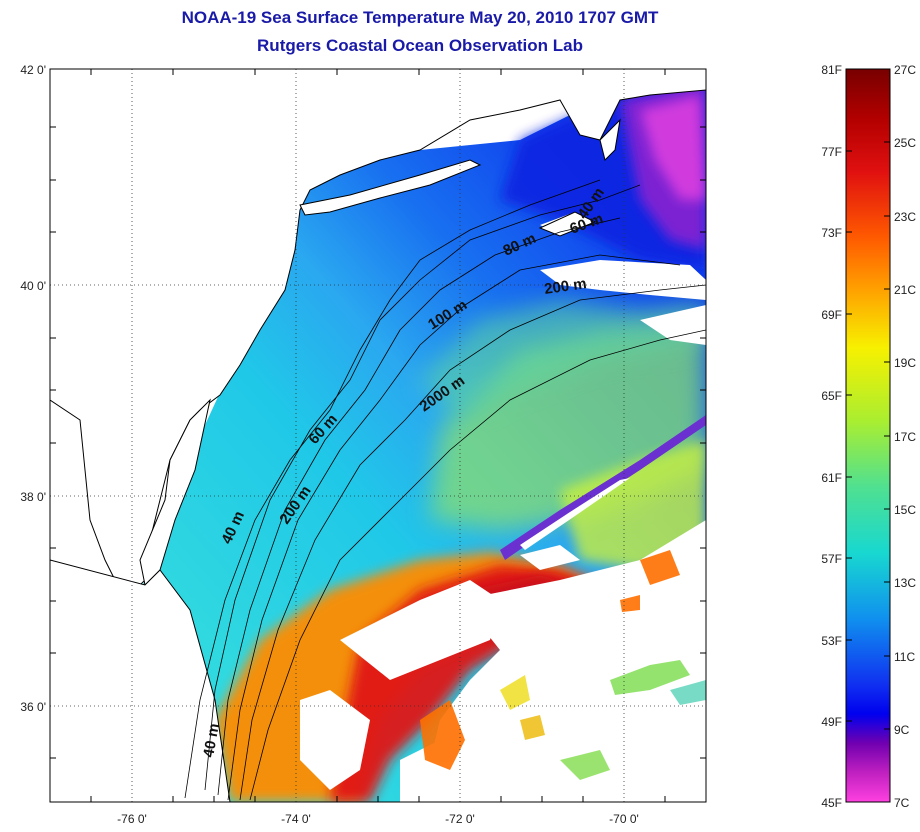 The image size is (920, 832). What do you see at coordinates (378, 819) in the screenshot?
I see `longitude-labels: -76 0' -74 0' -72 0' -70 0'` at bounding box center [378, 819].